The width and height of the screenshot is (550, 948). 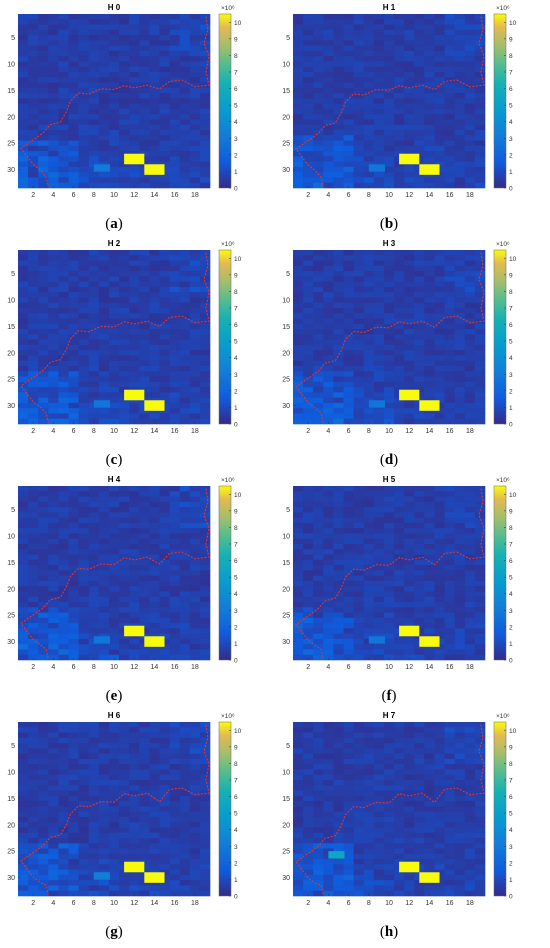 I want to click on y-tick-label: 15, so click(x=286, y=563).